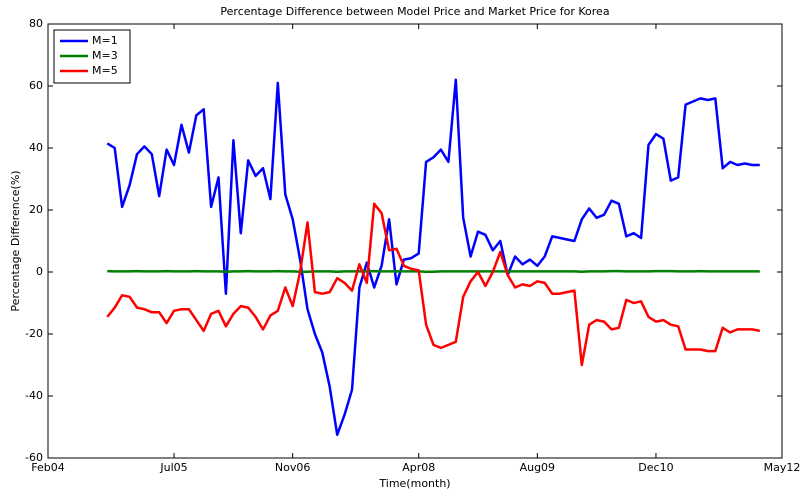  Describe the element at coordinates (433, 271) in the screenshot. I see `series-line` at that location.